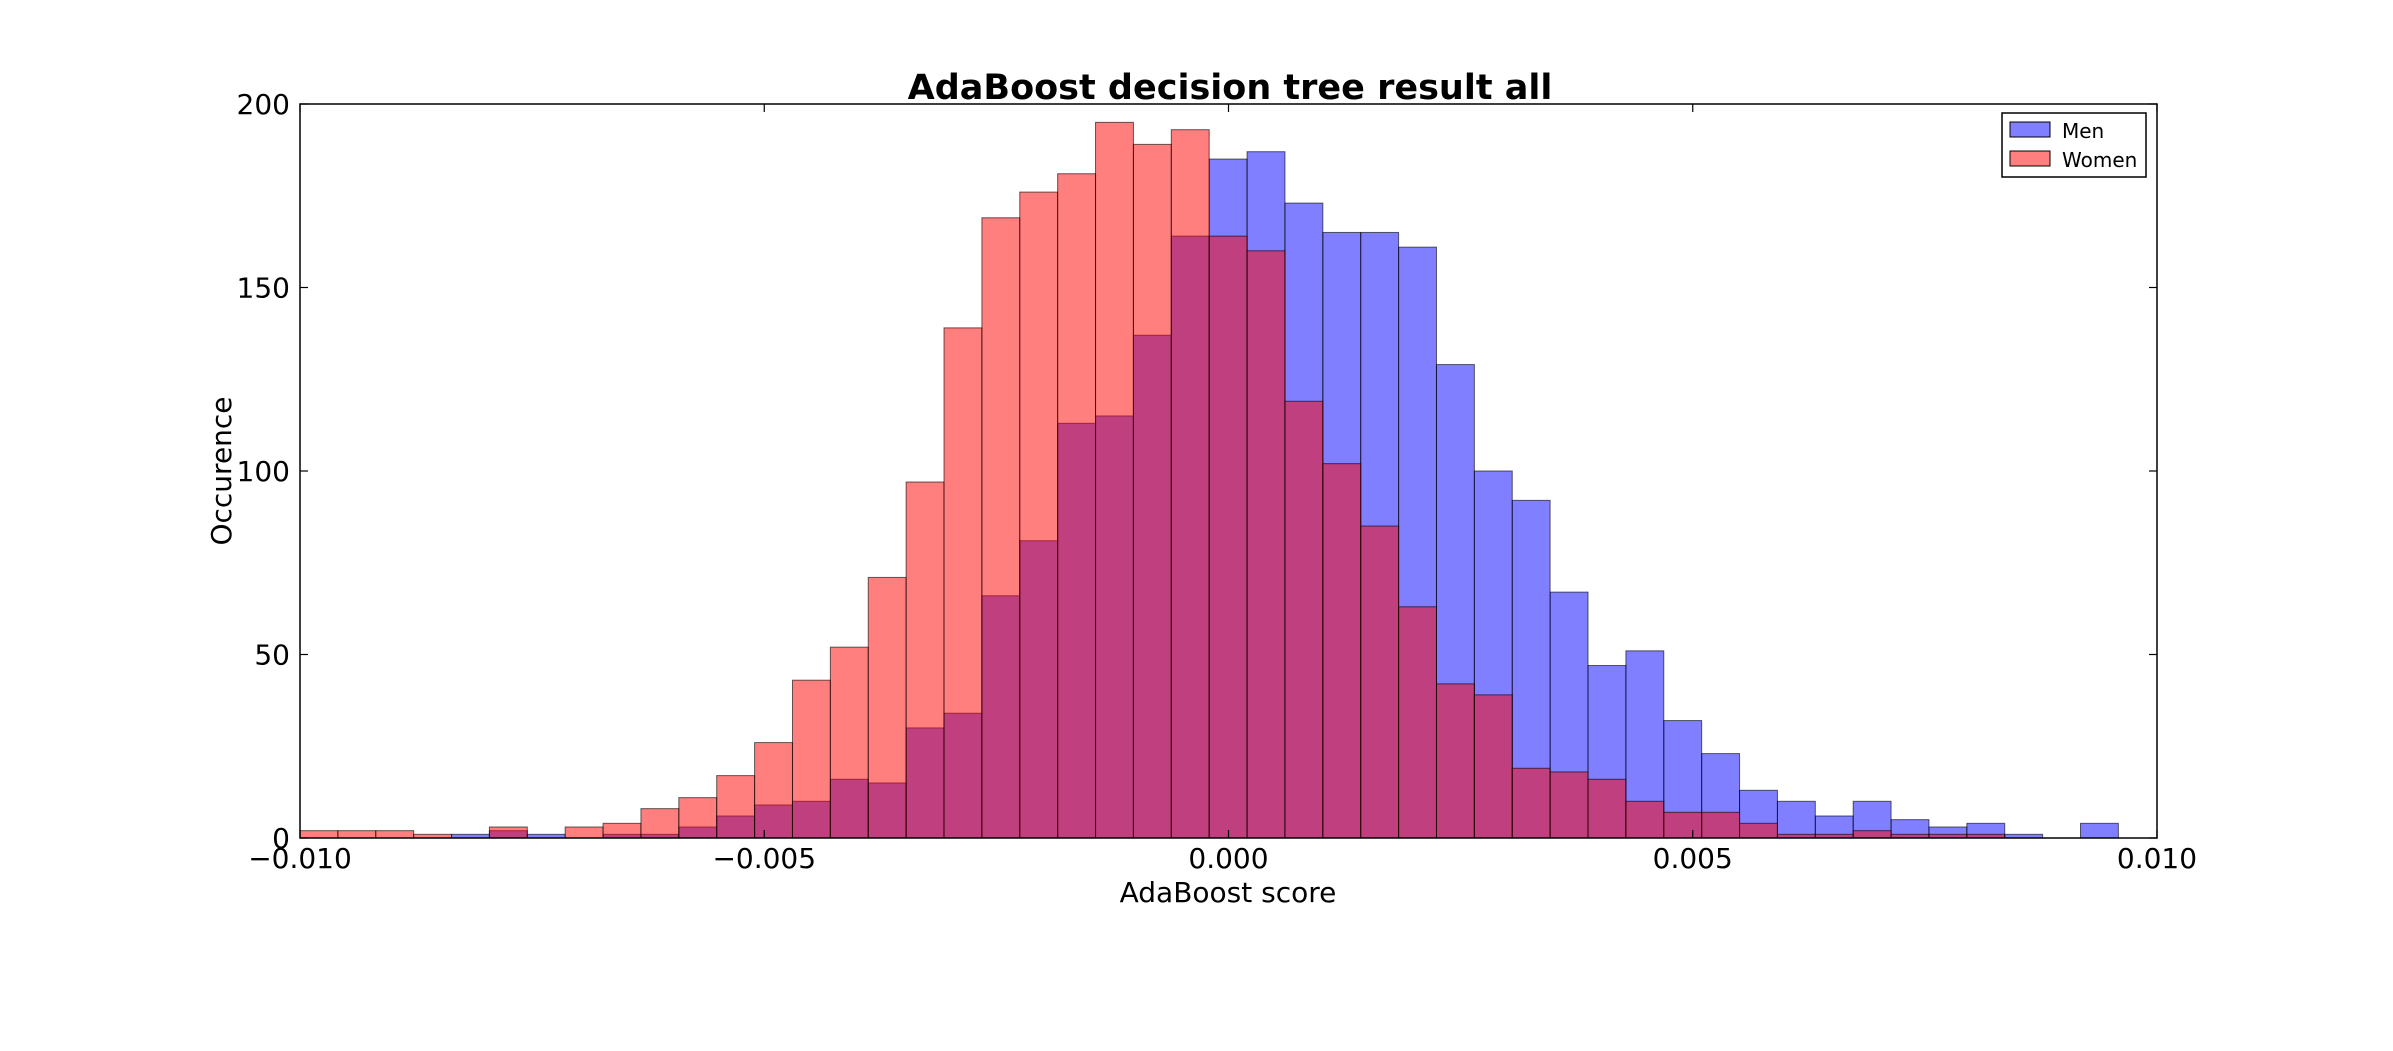 The image size is (2393, 1051). What do you see at coordinates (281, 838) in the screenshot?
I see `y-tick-label: 0` at bounding box center [281, 838].